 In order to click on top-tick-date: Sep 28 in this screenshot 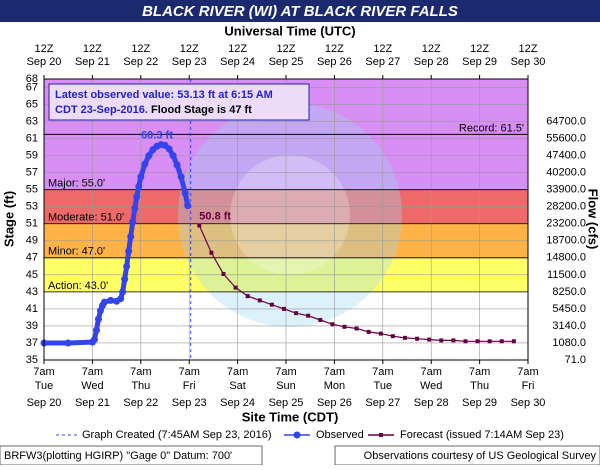, I will do `click(431, 62)`.